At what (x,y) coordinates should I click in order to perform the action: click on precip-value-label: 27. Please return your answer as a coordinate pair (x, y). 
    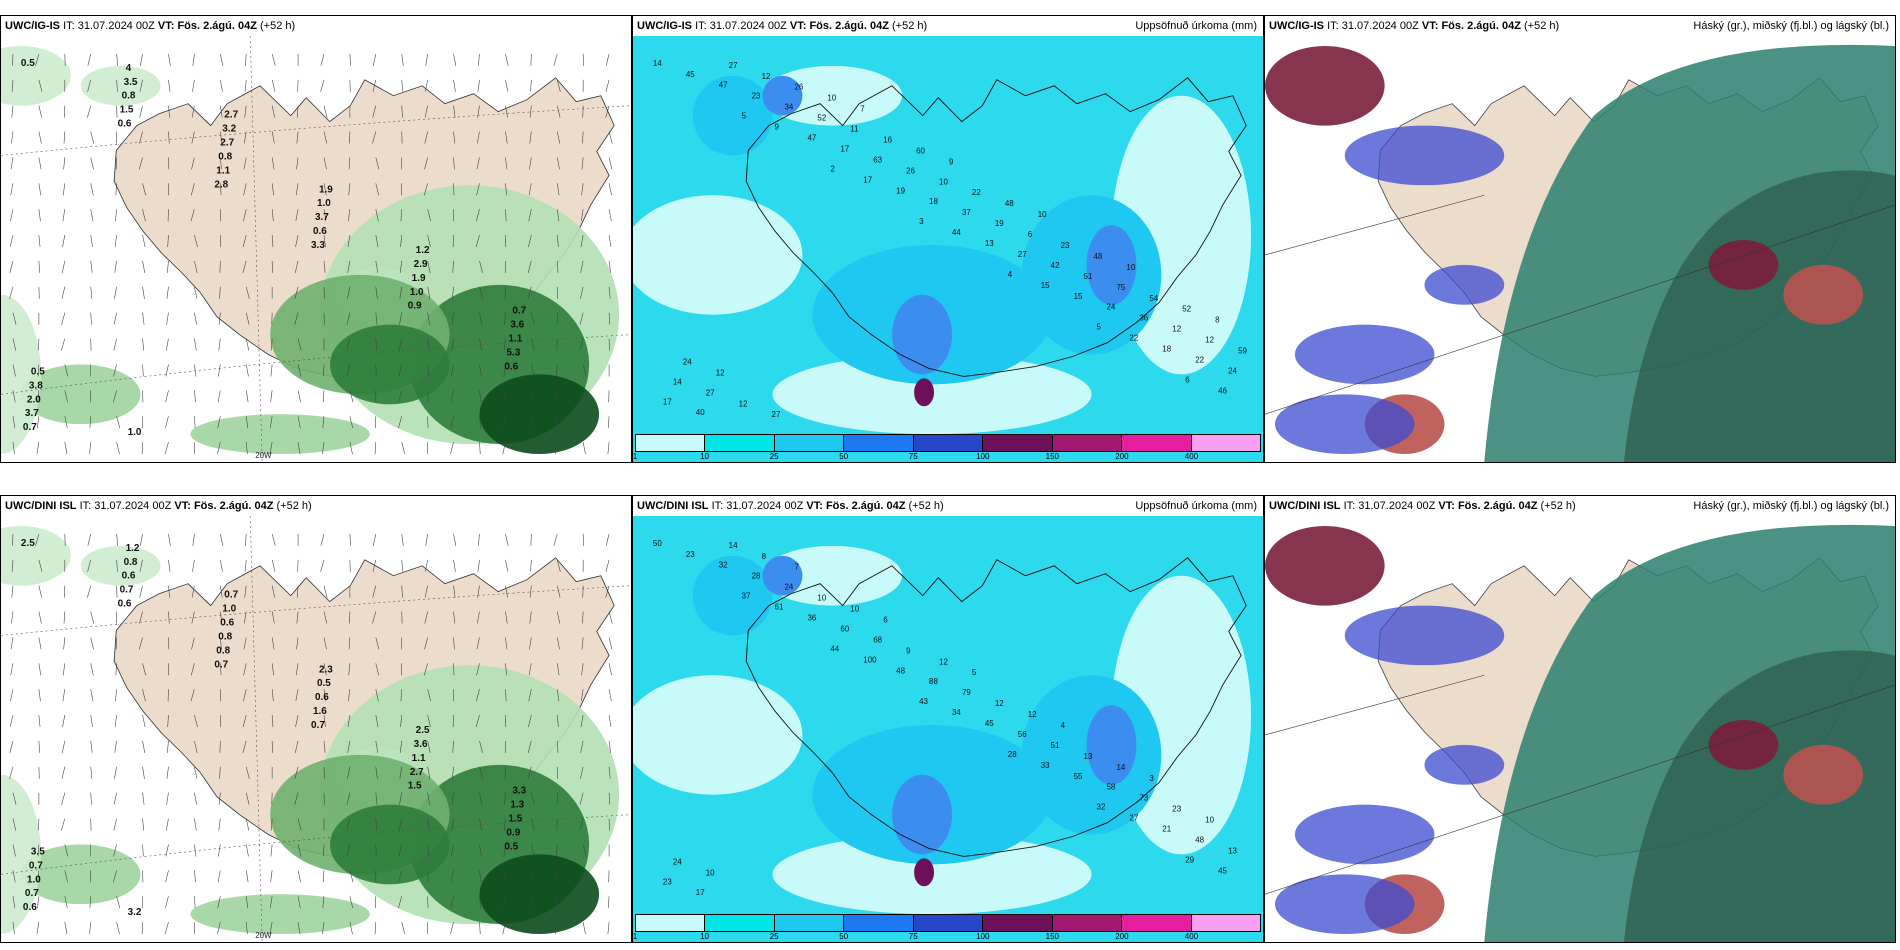
    Looking at the image, I should click on (1133, 818).